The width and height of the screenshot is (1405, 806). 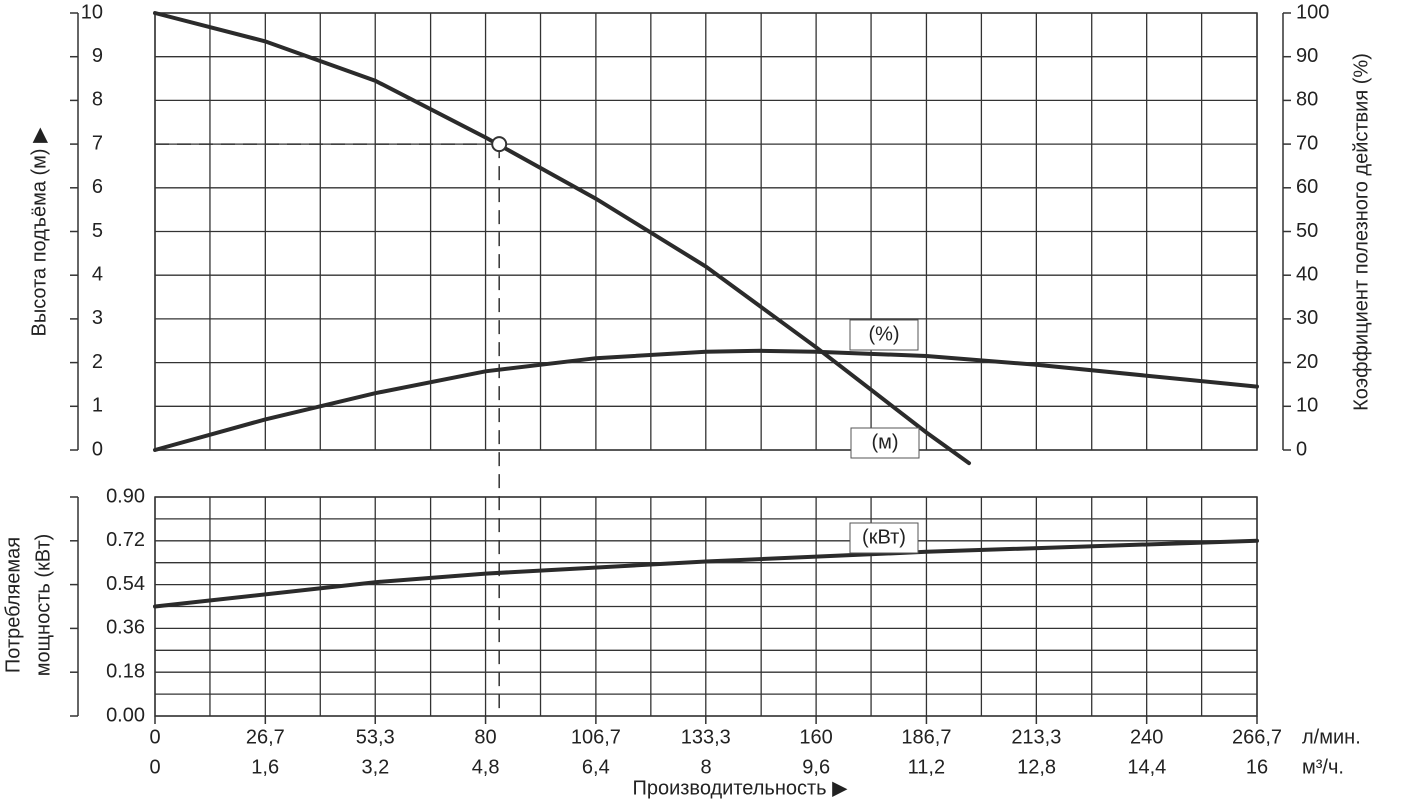 What do you see at coordinates (97, 187) in the screenshot?
I see `y-tick-label: 6` at bounding box center [97, 187].